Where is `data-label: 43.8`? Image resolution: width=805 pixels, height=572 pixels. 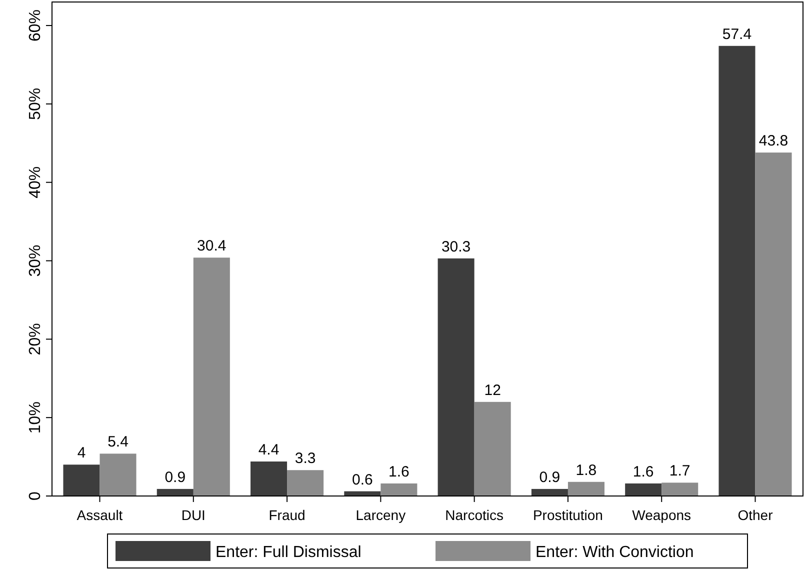 data-label: 43.8 is located at coordinates (773, 141).